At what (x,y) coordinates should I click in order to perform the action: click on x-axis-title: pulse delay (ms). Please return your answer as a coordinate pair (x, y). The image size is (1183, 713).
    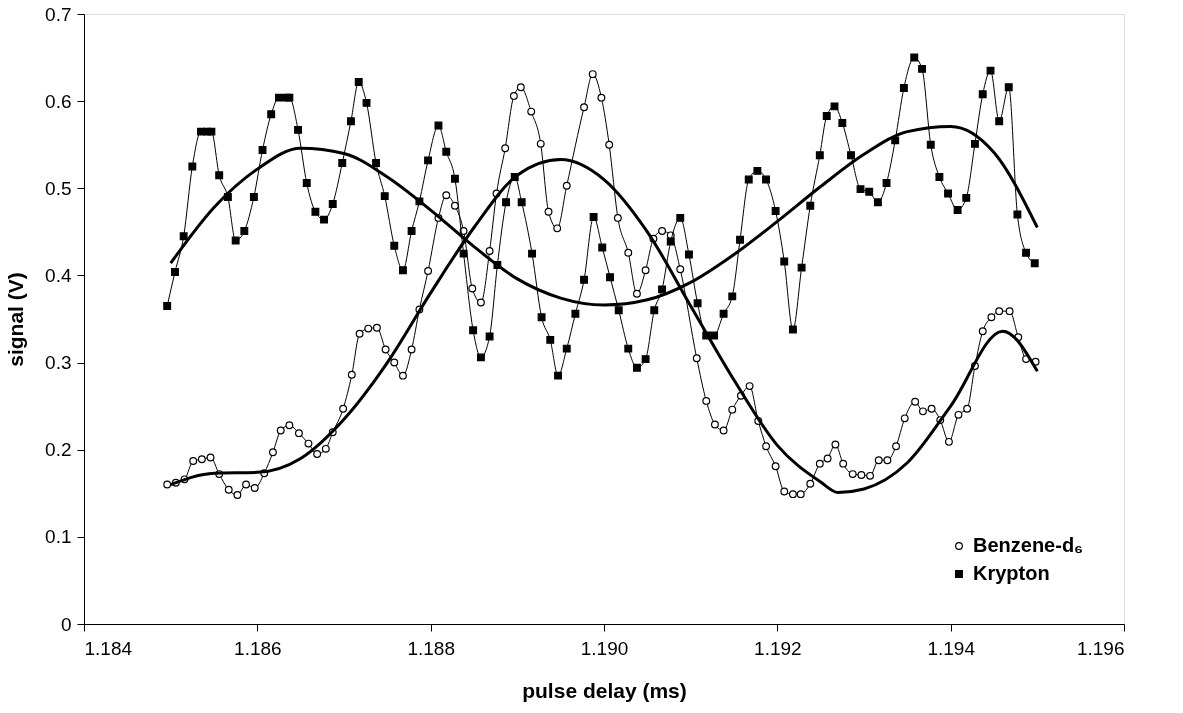
    Looking at the image, I should click on (604, 690).